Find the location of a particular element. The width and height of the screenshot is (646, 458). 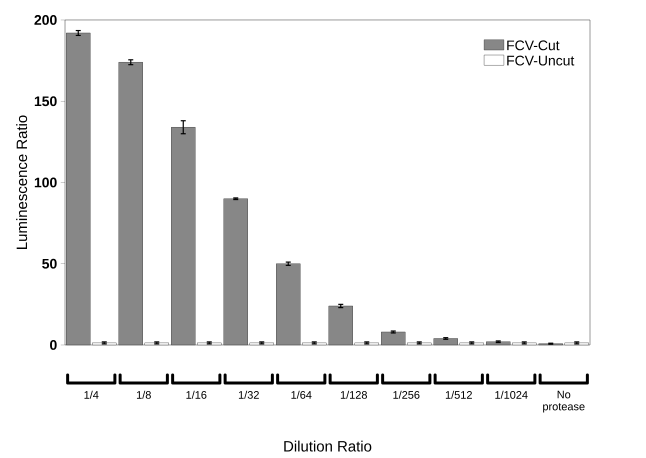

y-tick-label: 150 is located at coordinates (45, 101).